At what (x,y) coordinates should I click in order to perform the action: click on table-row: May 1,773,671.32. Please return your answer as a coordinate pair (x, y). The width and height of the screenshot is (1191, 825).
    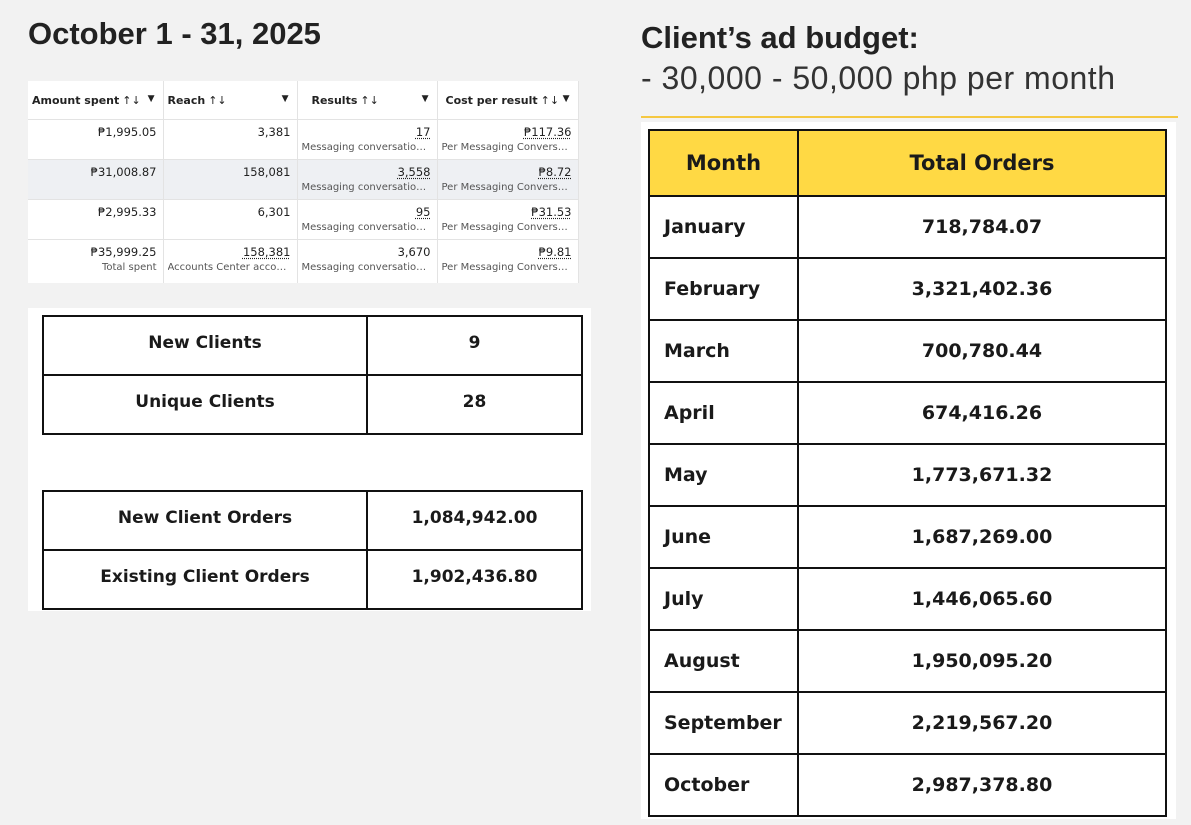
    Looking at the image, I should click on (907, 475).